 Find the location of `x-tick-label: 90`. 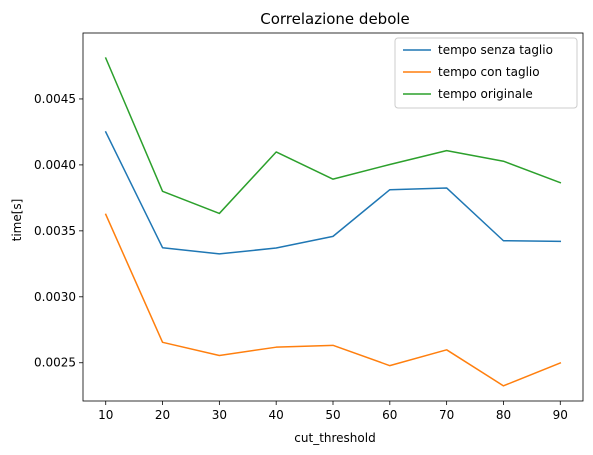

x-tick-label: 90 is located at coordinates (560, 415).